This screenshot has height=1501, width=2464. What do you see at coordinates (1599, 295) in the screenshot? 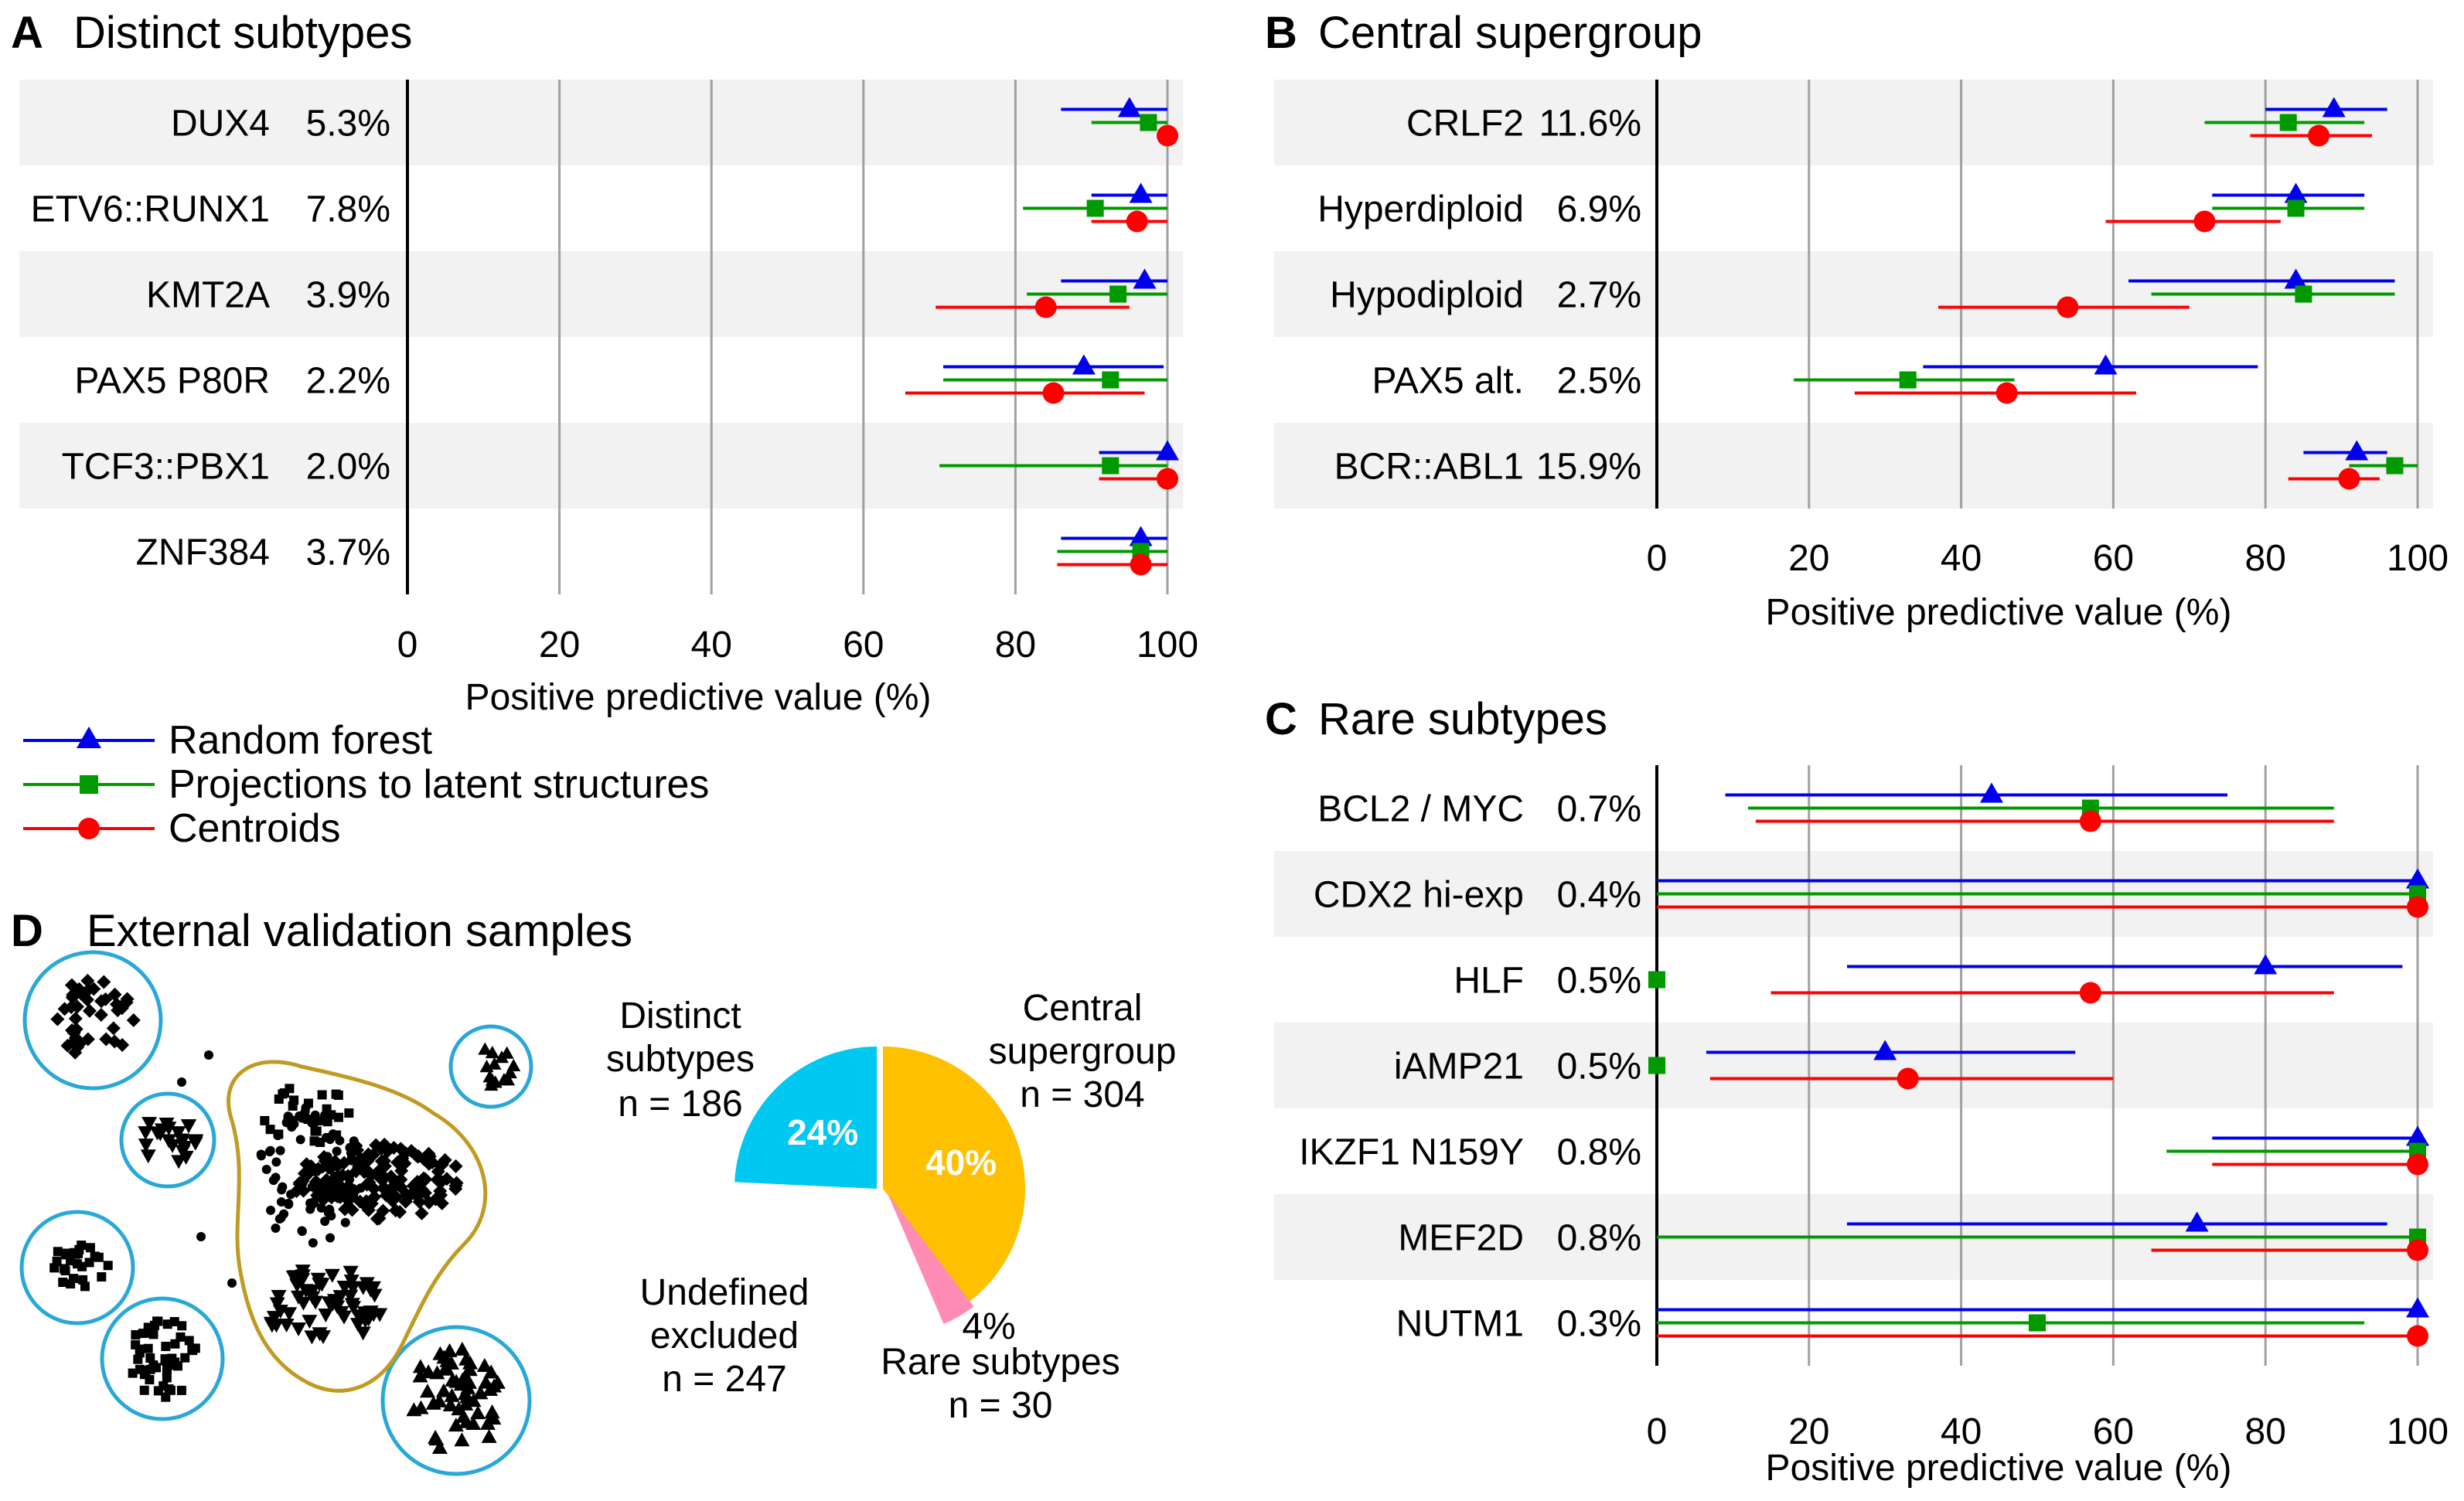
I see `panel-b-row-percent: 2.7%` at bounding box center [1599, 295].